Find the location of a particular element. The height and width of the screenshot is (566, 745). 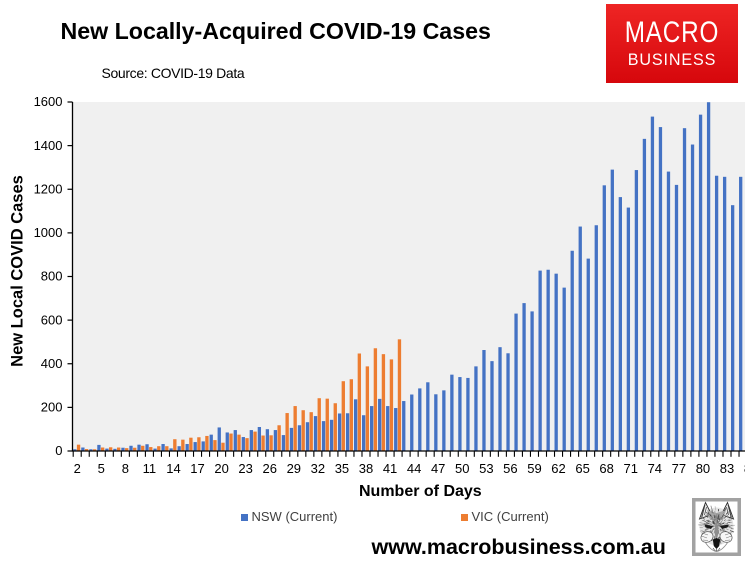

svg-text: 47 is located at coordinates (438, 468).